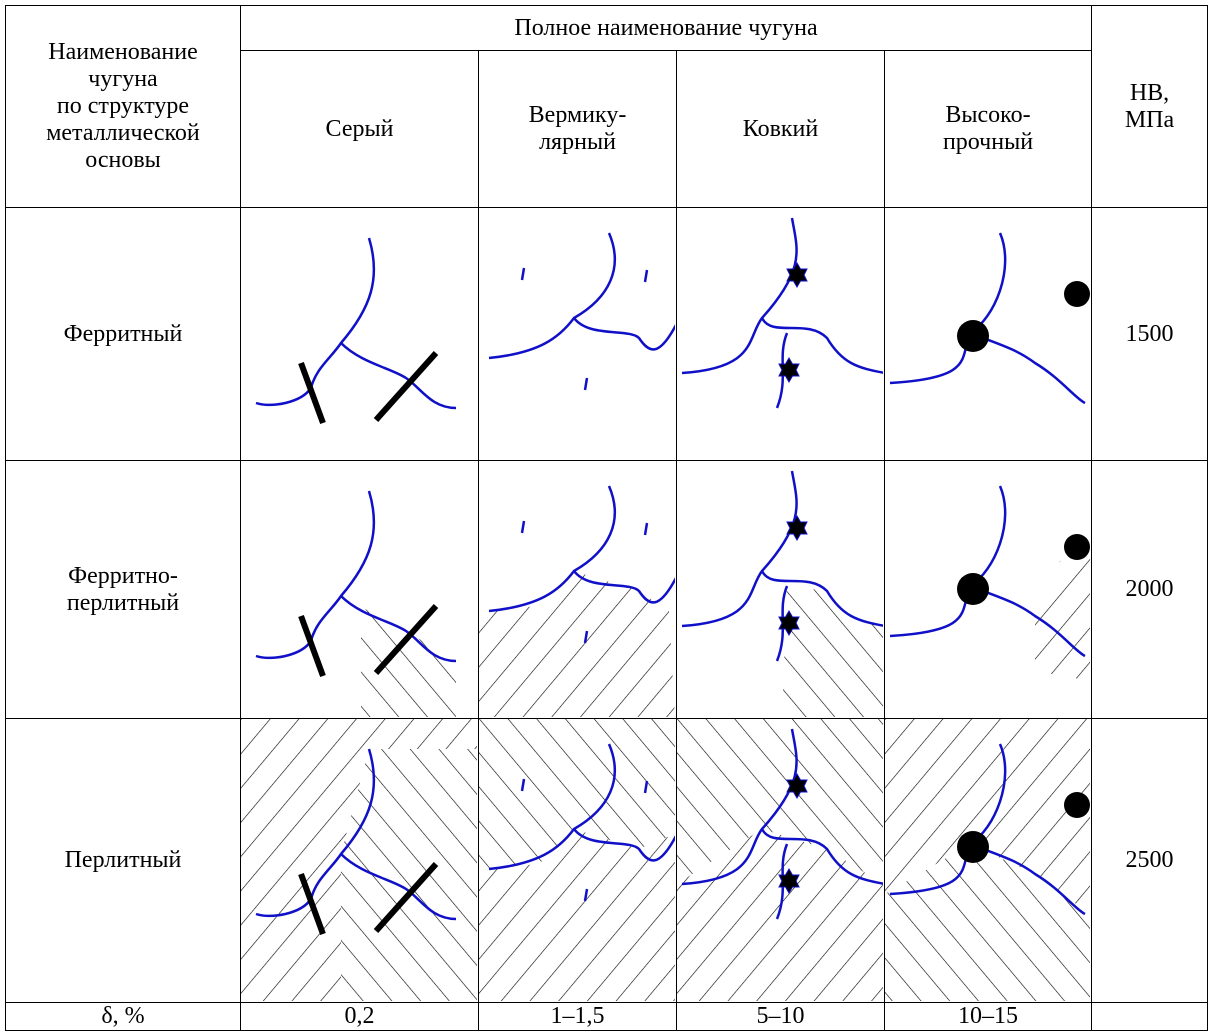  I want to click on header-cell: Вермику- лярный, so click(577, 129).